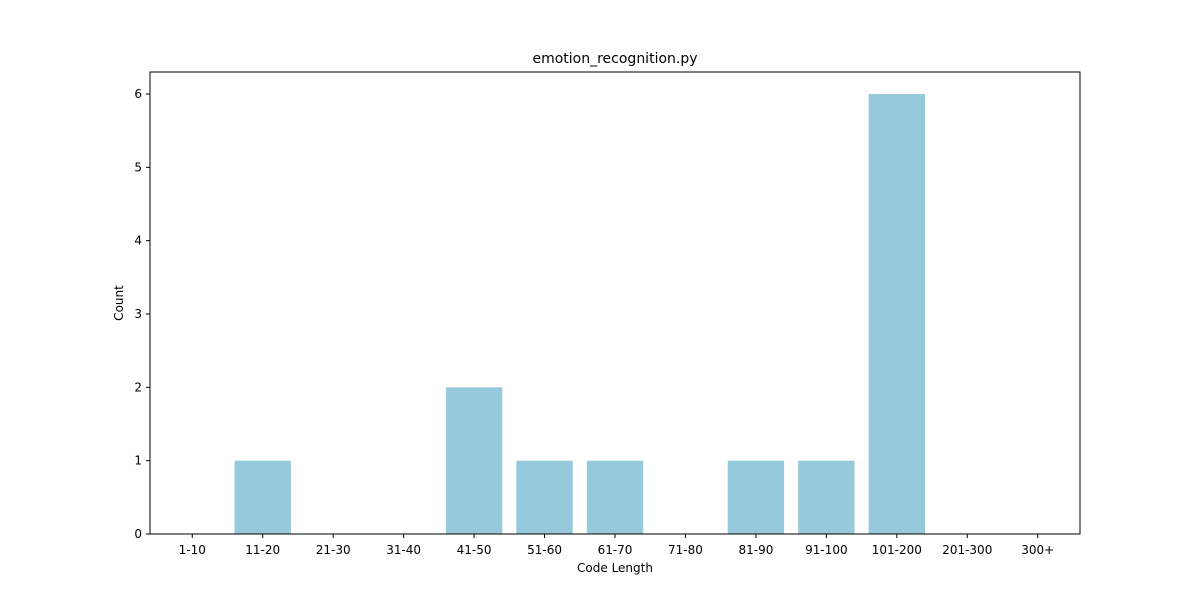 This screenshot has height=600, width=1200. Describe the element at coordinates (685, 550) in the screenshot. I see `x-tick-label: 71-80` at that location.